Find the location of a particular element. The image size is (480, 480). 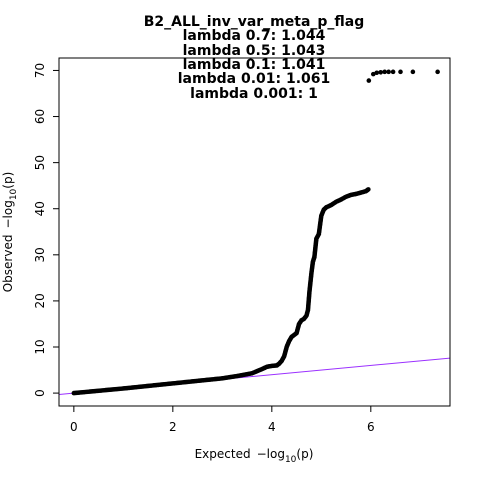

y-tick-label: 10 is located at coordinates (40, 346).